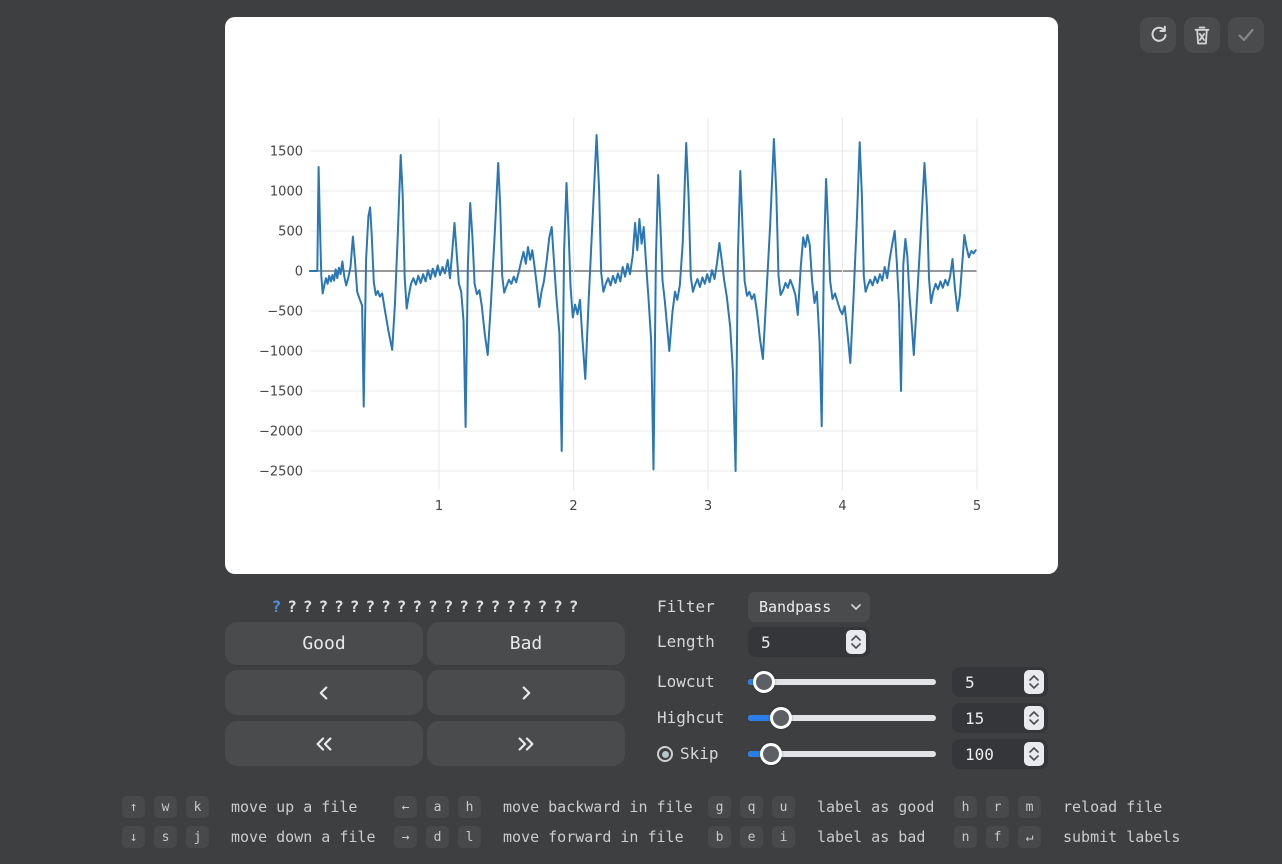  Describe the element at coordinates (437, 837) in the screenshot. I see `key-badge: d` at that location.